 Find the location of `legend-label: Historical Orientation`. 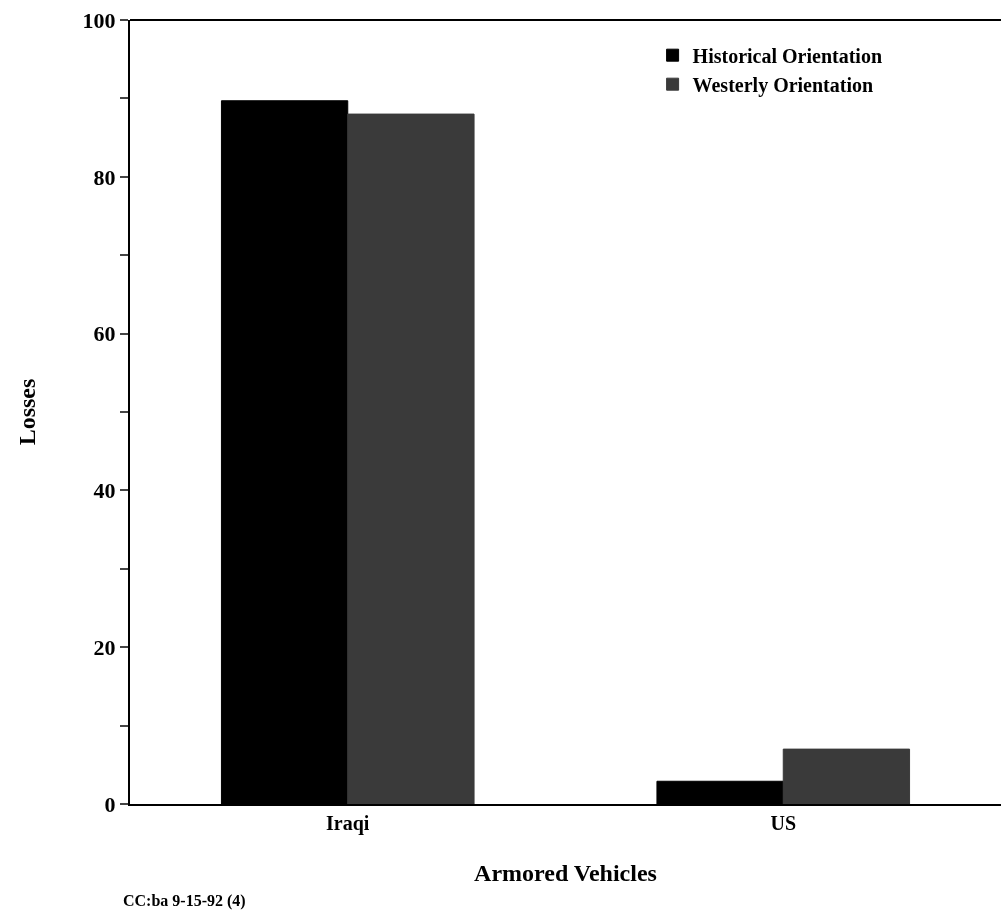

legend-label: Historical Orientation is located at coordinates (787, 55).